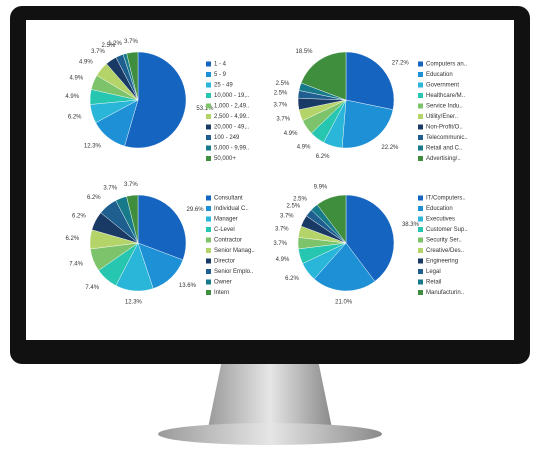  What do you see at coordinates (223, 283) in the screenshot?
I see `legend-label: Owner` at bounding box center [223, 283].